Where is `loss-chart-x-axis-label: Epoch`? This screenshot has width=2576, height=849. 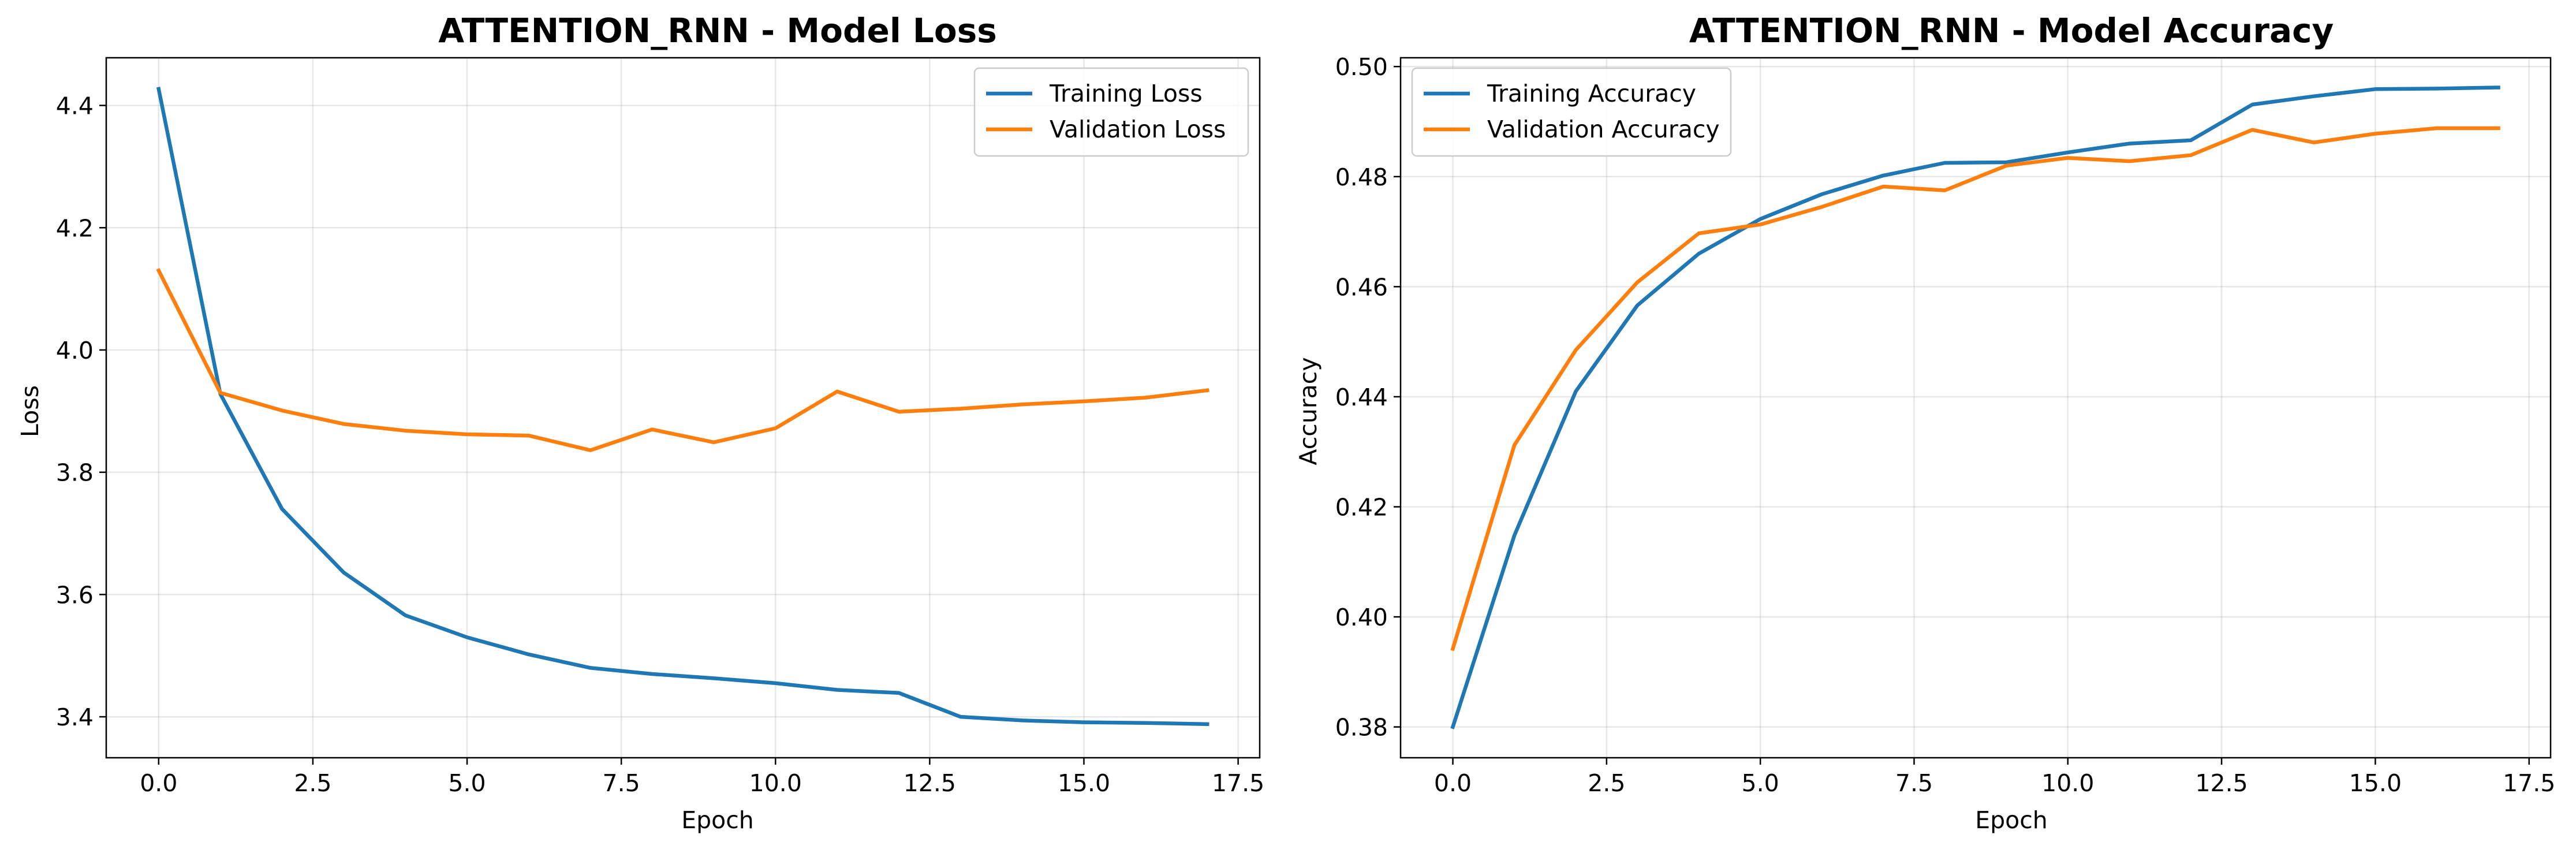 loss-chart-x-axis-label: Epoch is located at coordinates (717, 820).